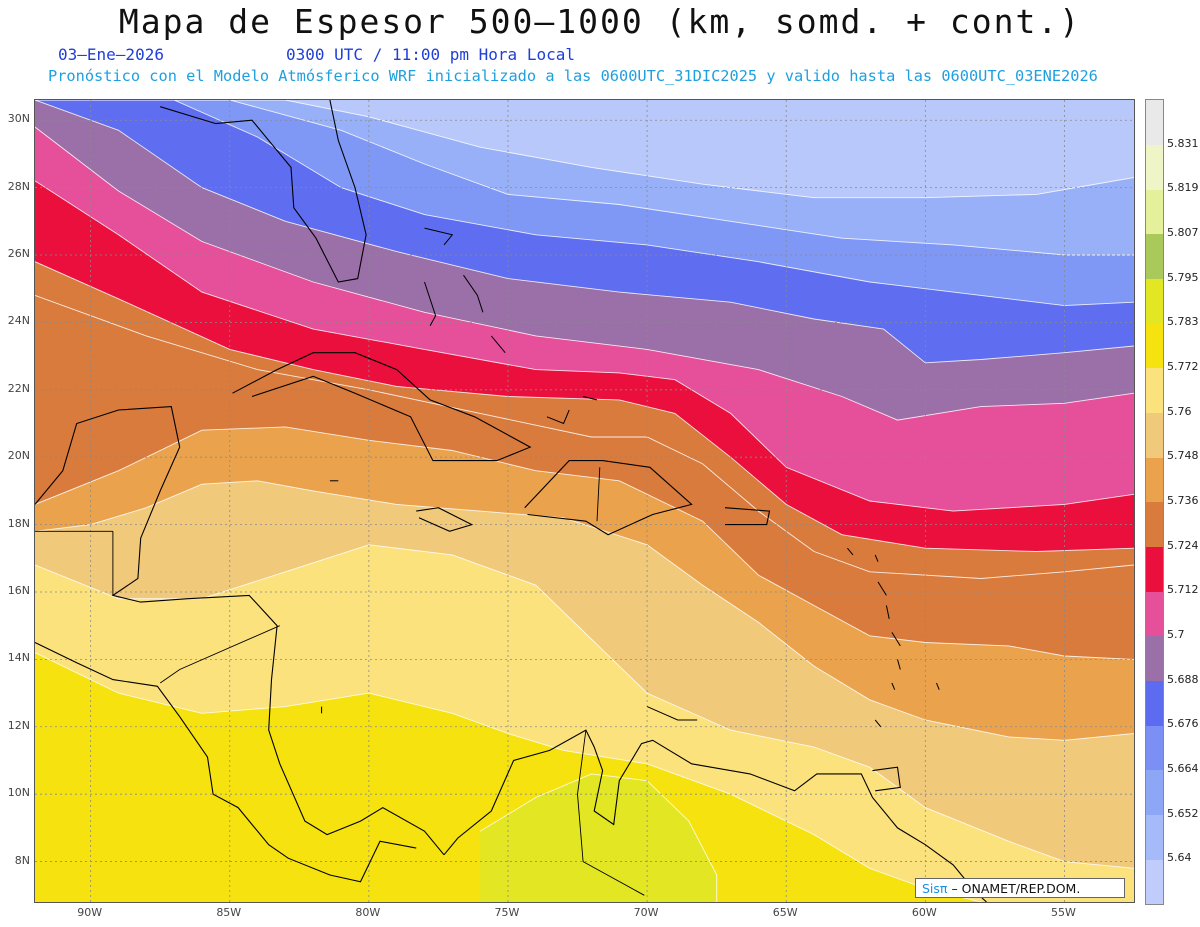 This screenshot has width=1200, height=927. Describe the element at coordinates (263, 191) in the screenshot. I see `coastline-florida` at that location.